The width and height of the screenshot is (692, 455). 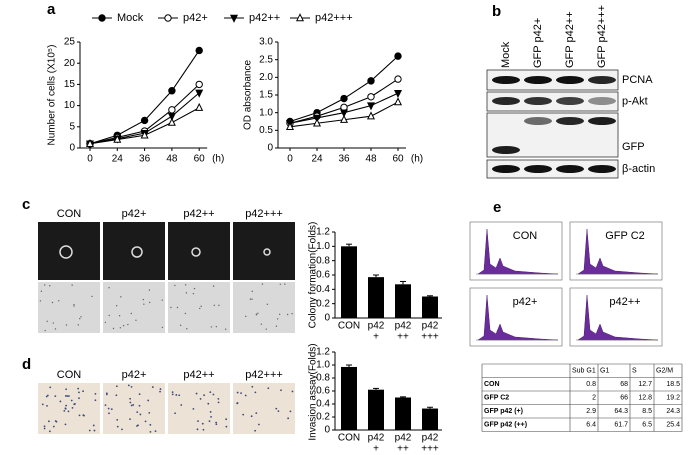 What do you see at coordinates (72, 126) in the screenshot?
I see `y-tick-label: 5` at bounding box center [72, 126].